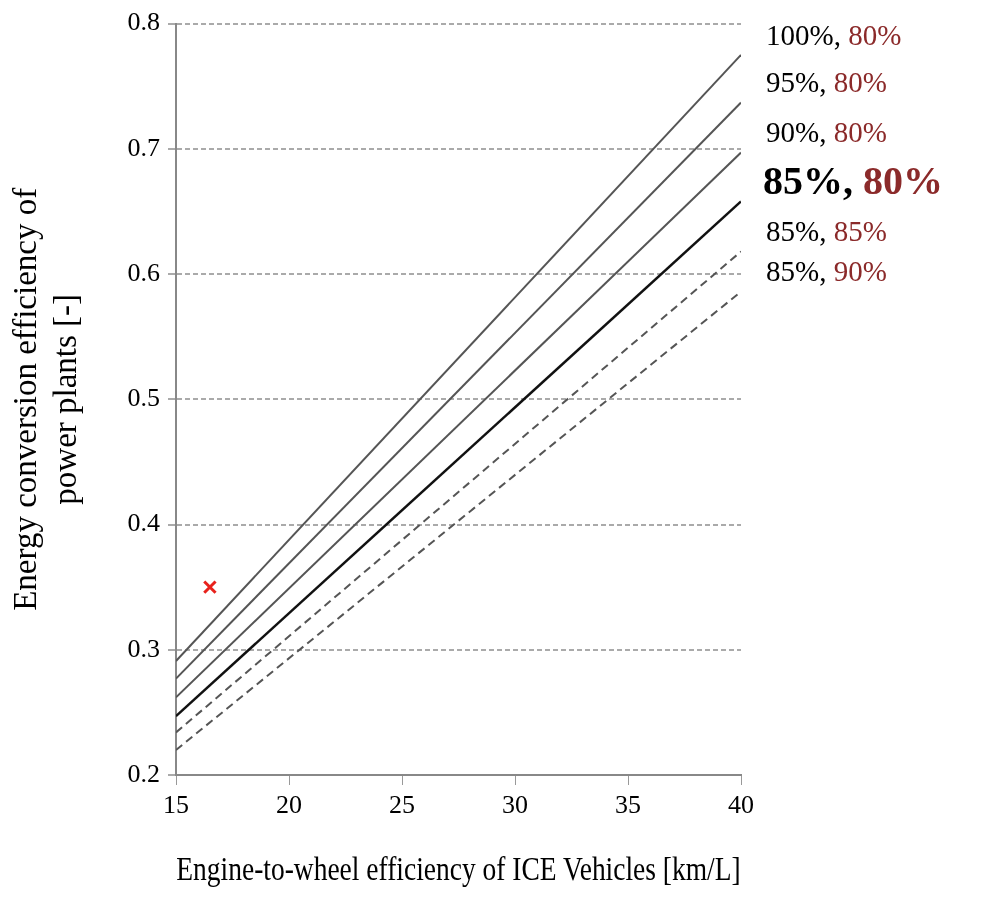 This screenshot has width=1001, height=899. I want to click on x-tick-label: 40, so click(741, 805).